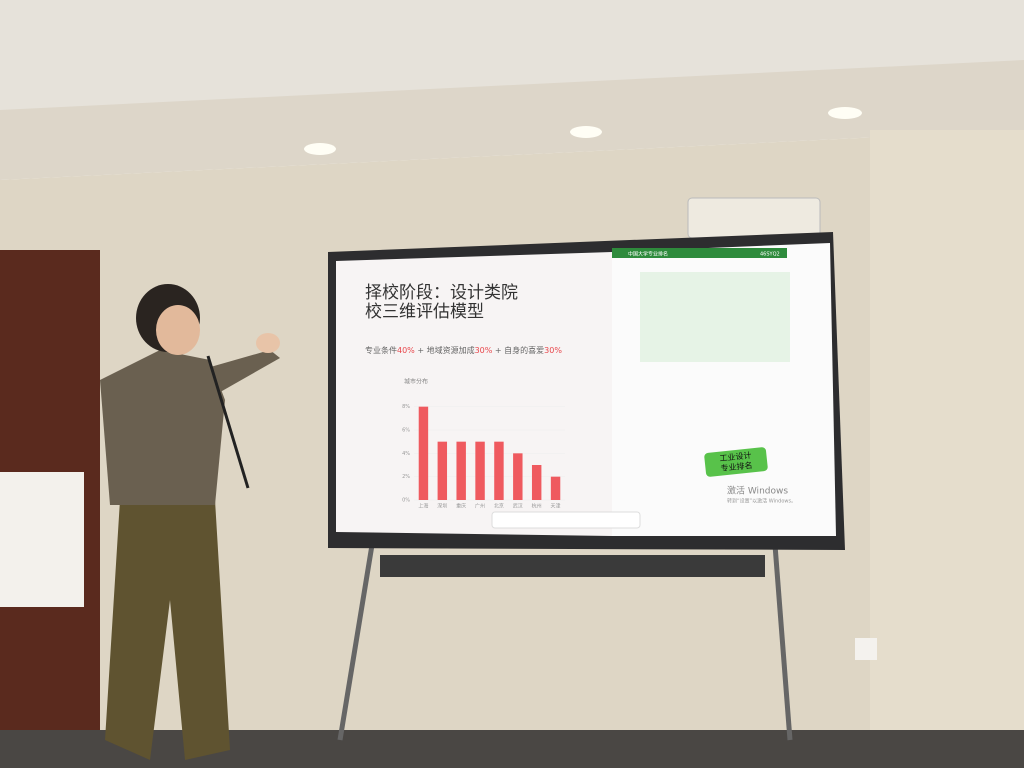  What do you see at coordinates (424, 312) in the screenshot?
I see `slide-title: 校三维评估模型` at bounding box center [424, 312].